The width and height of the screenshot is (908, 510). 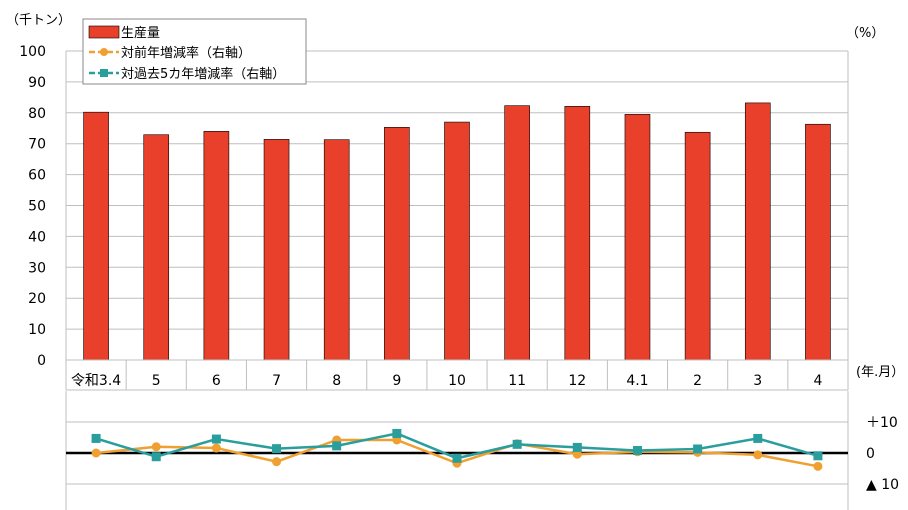 I want to click on right-axis-unit-label: （%）, so click(x=865, y=33).